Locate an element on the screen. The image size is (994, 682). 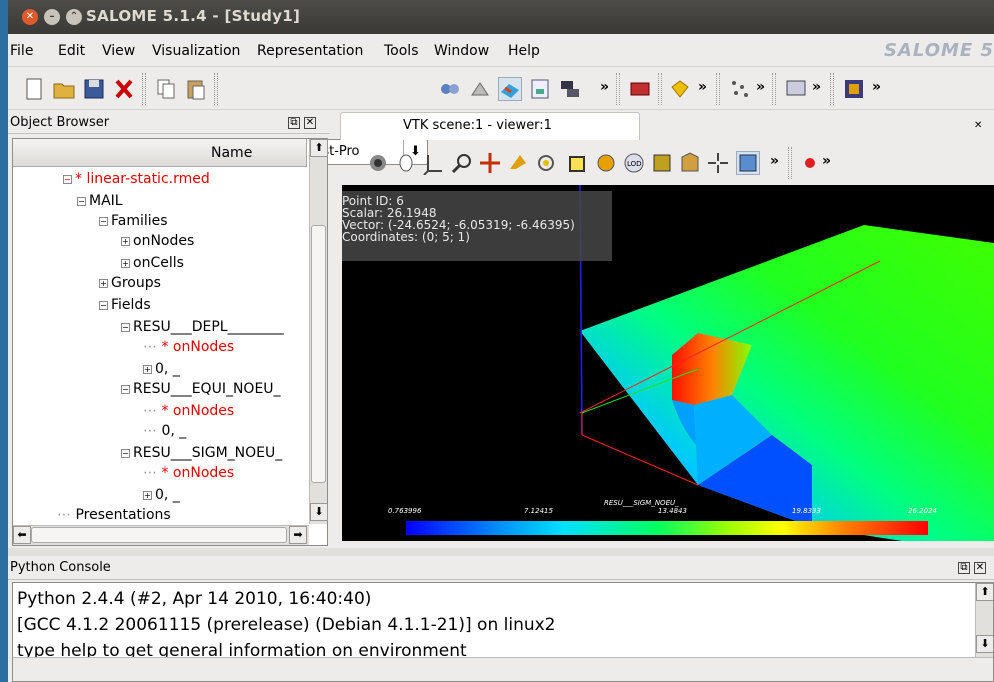
horizontal-scrollbar: ⬅ ➡ is located at coordinates (161, 535).